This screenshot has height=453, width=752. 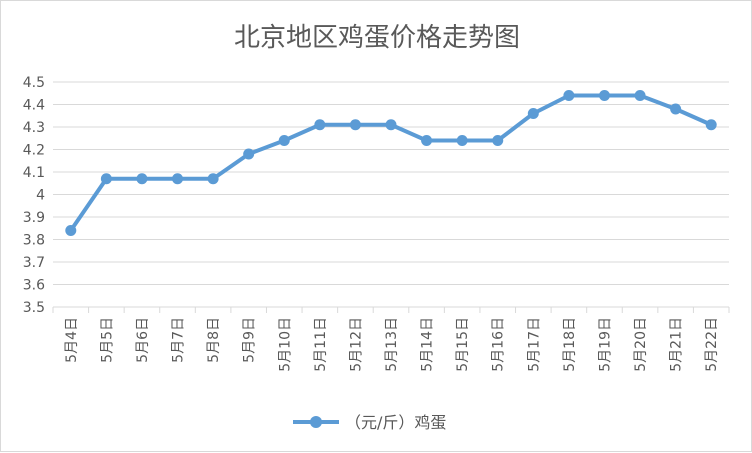 I want to click on y-tick-label: 3.6, so click(x=34, y=286).